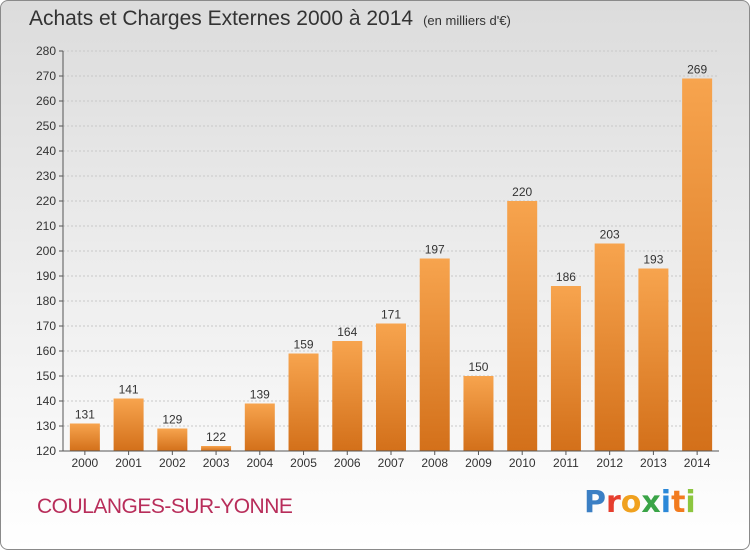 The width and height of the screenshot is (750, 550). I want to click on bar-2012, so click(609, 347).